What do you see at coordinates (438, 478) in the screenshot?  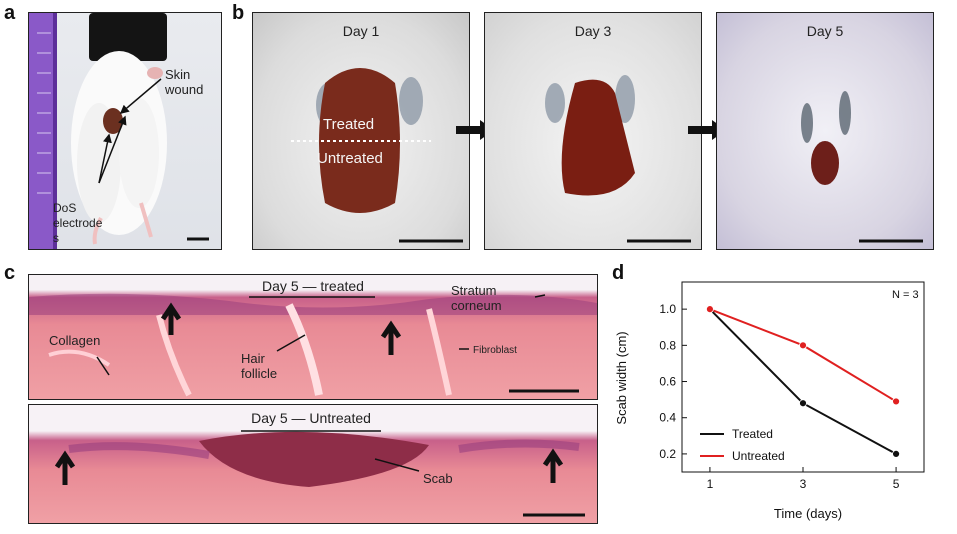 I see `scab-label: Scab` at bounding box center [438, 478].